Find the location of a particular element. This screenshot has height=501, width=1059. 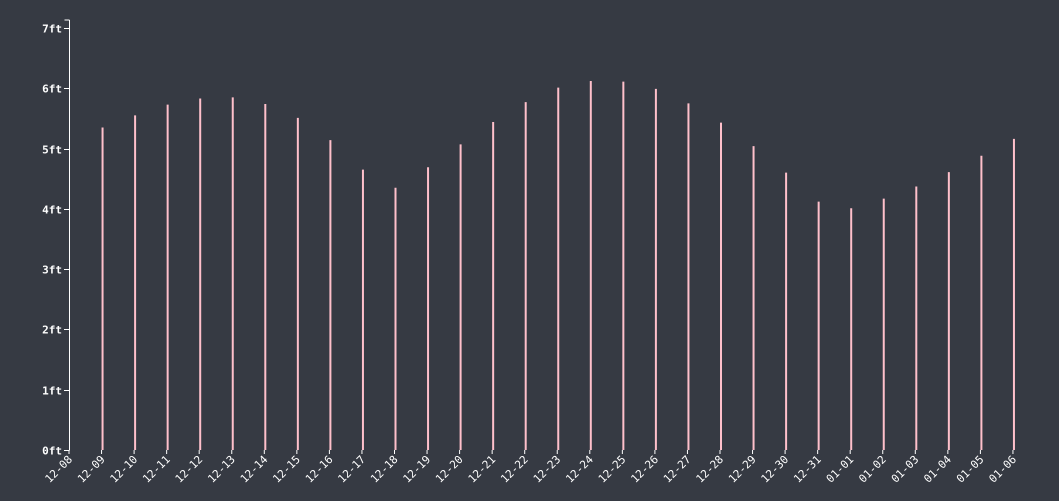

x-tick-label: 12-24 is located at coordinates (579, 469).